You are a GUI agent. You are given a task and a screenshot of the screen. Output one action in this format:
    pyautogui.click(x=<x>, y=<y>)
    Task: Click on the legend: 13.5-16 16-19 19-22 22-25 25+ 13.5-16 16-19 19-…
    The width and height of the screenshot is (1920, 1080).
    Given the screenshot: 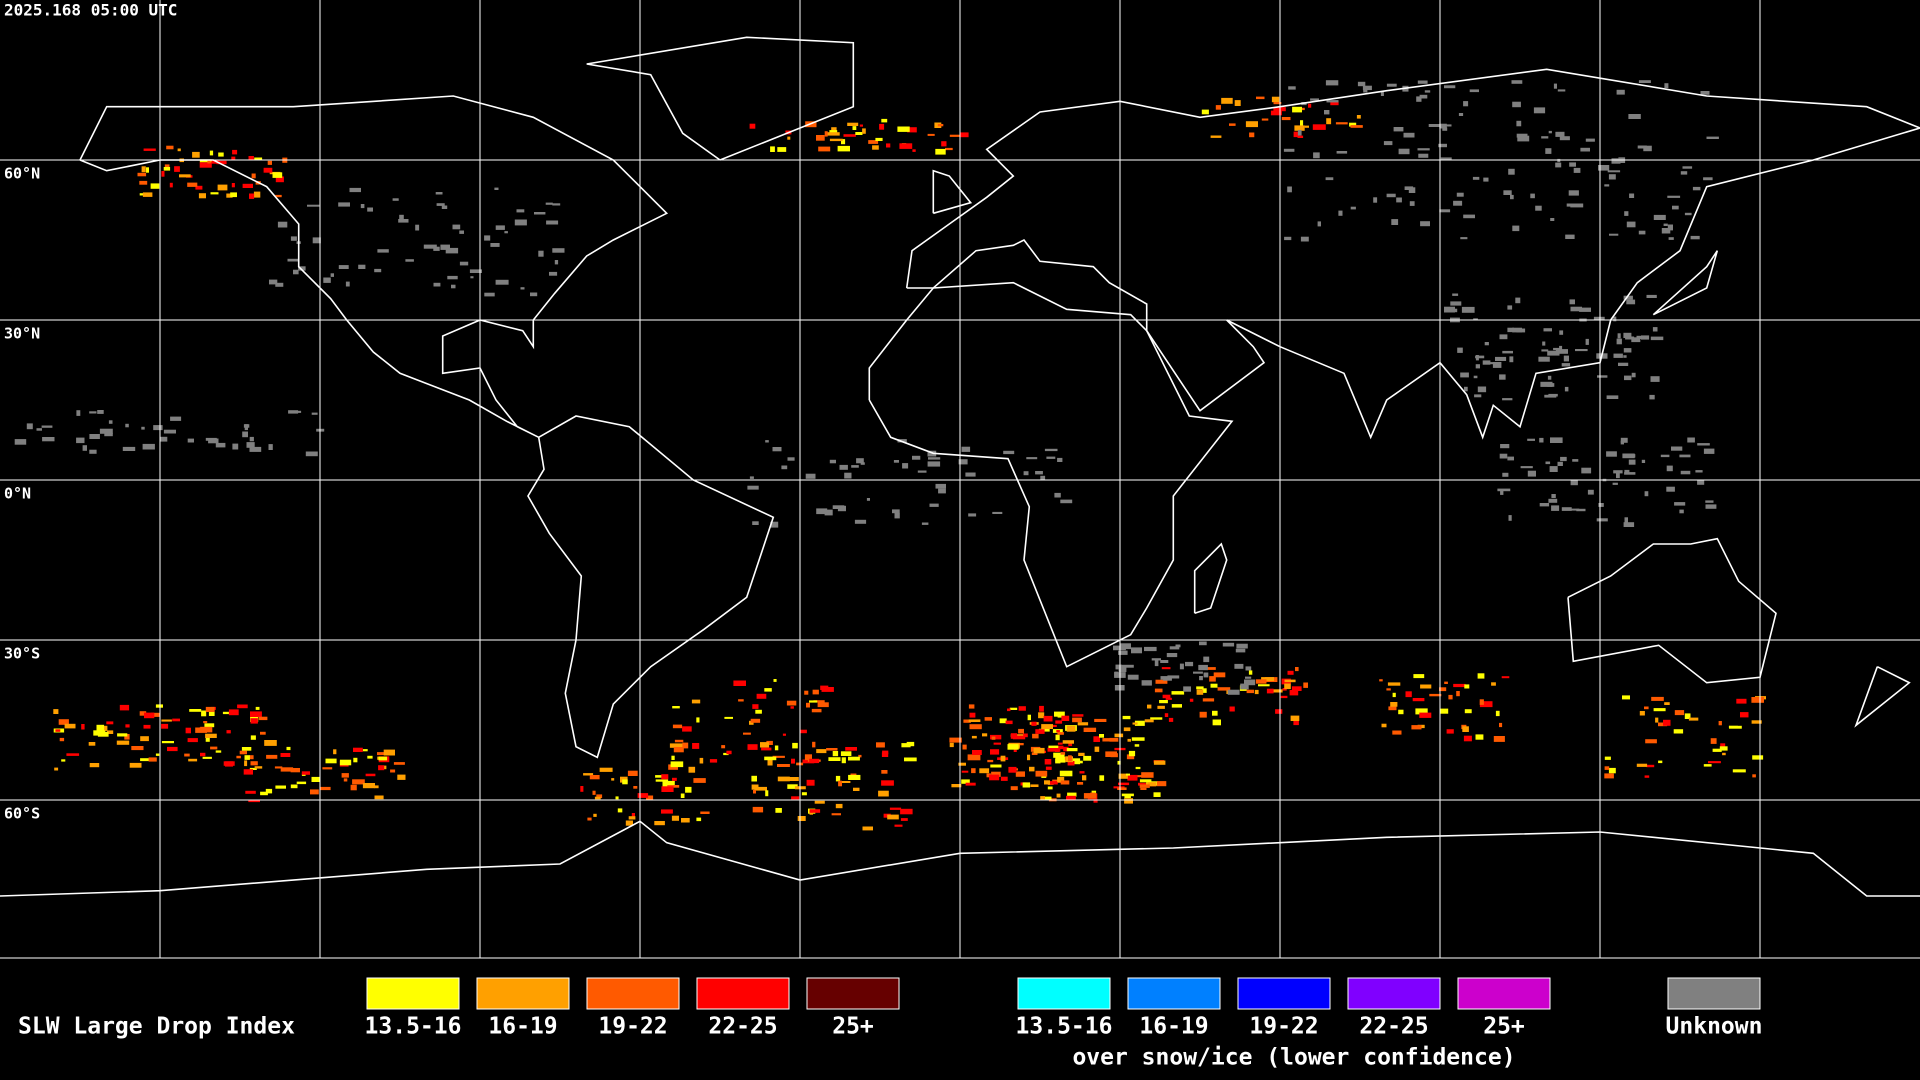 What is the action you would take?
    pyautogui.click(x=1063, y=1024)
    